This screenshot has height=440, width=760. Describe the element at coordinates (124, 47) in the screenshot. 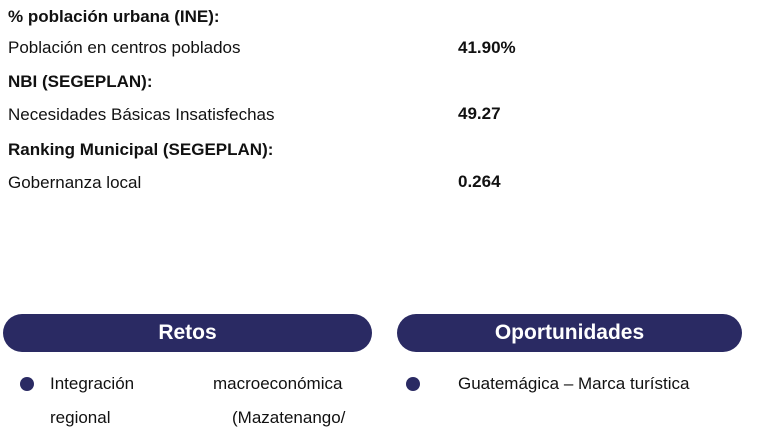

I see `urban-population-label: Población en centros poblados` at that location.